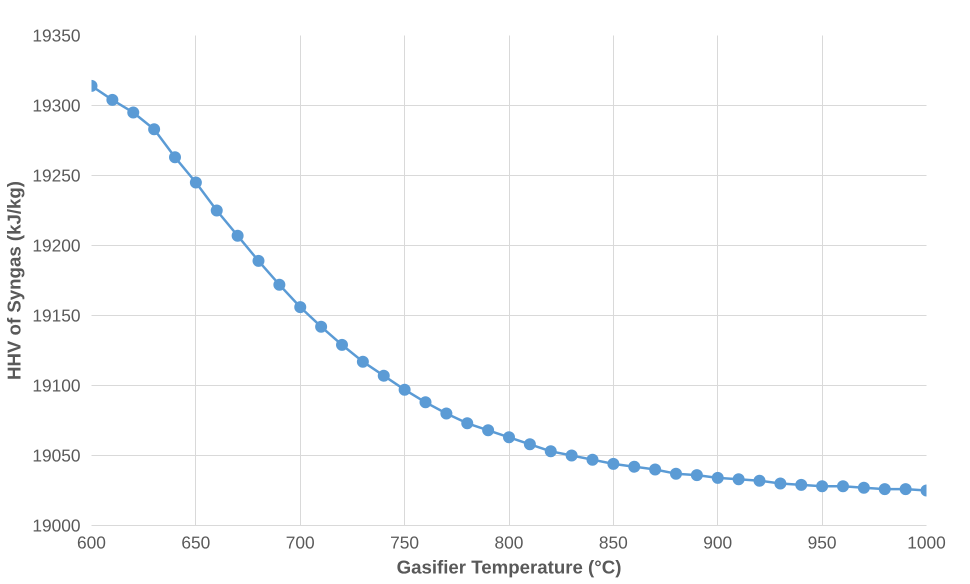 Image resolution: width=970 pixels, height=584 pixels. What do you see at coordinates (926, 542) in the screenshot?
I see `x-tick-label: 1000` at bounding box center [926, 542].